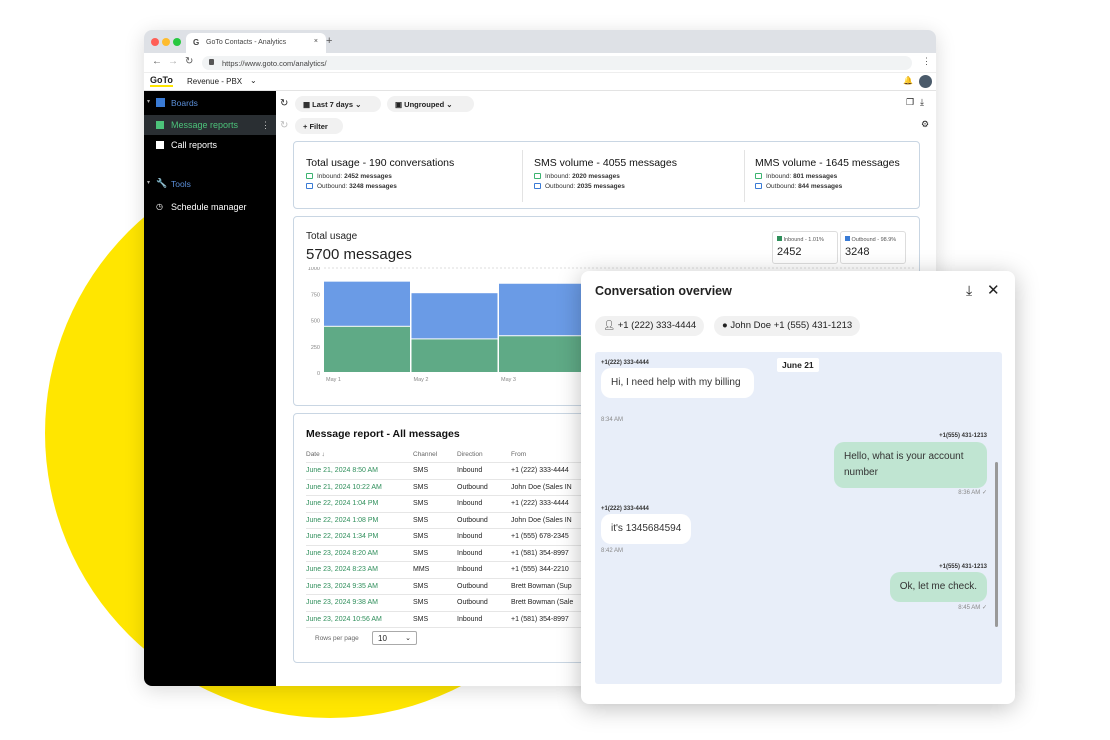 The image size is (1110, 740). Describe the element at coordinates (359, 603) in the screenshot. I see `date-cell: June 23, 2024 9:38 AM` at that location.